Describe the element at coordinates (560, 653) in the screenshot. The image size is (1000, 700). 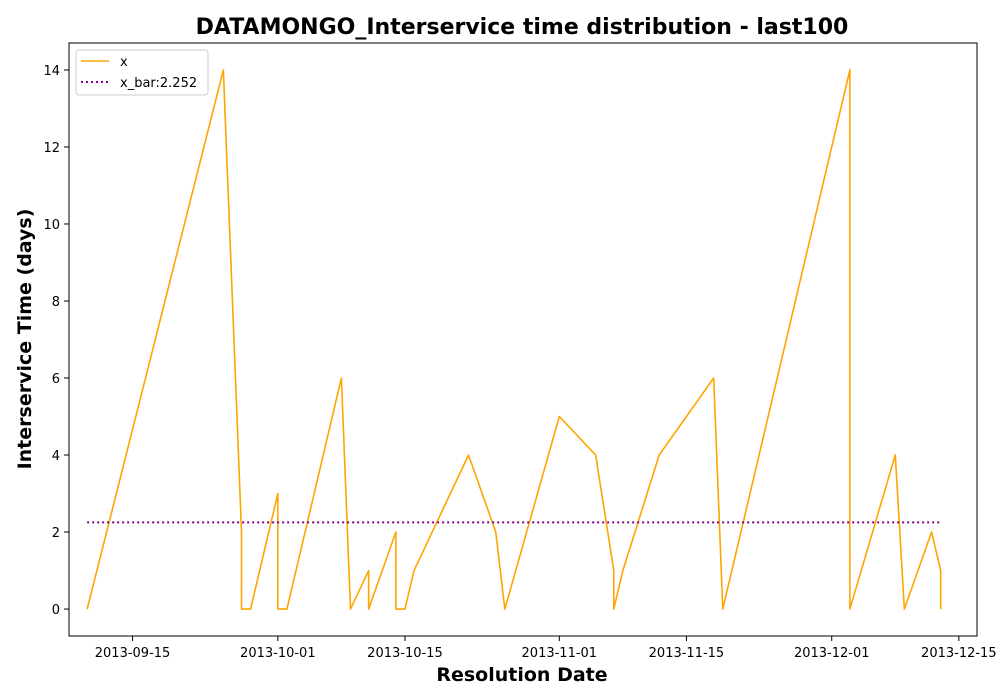
I see `x-tick-label: 2013-11-01` at that location.